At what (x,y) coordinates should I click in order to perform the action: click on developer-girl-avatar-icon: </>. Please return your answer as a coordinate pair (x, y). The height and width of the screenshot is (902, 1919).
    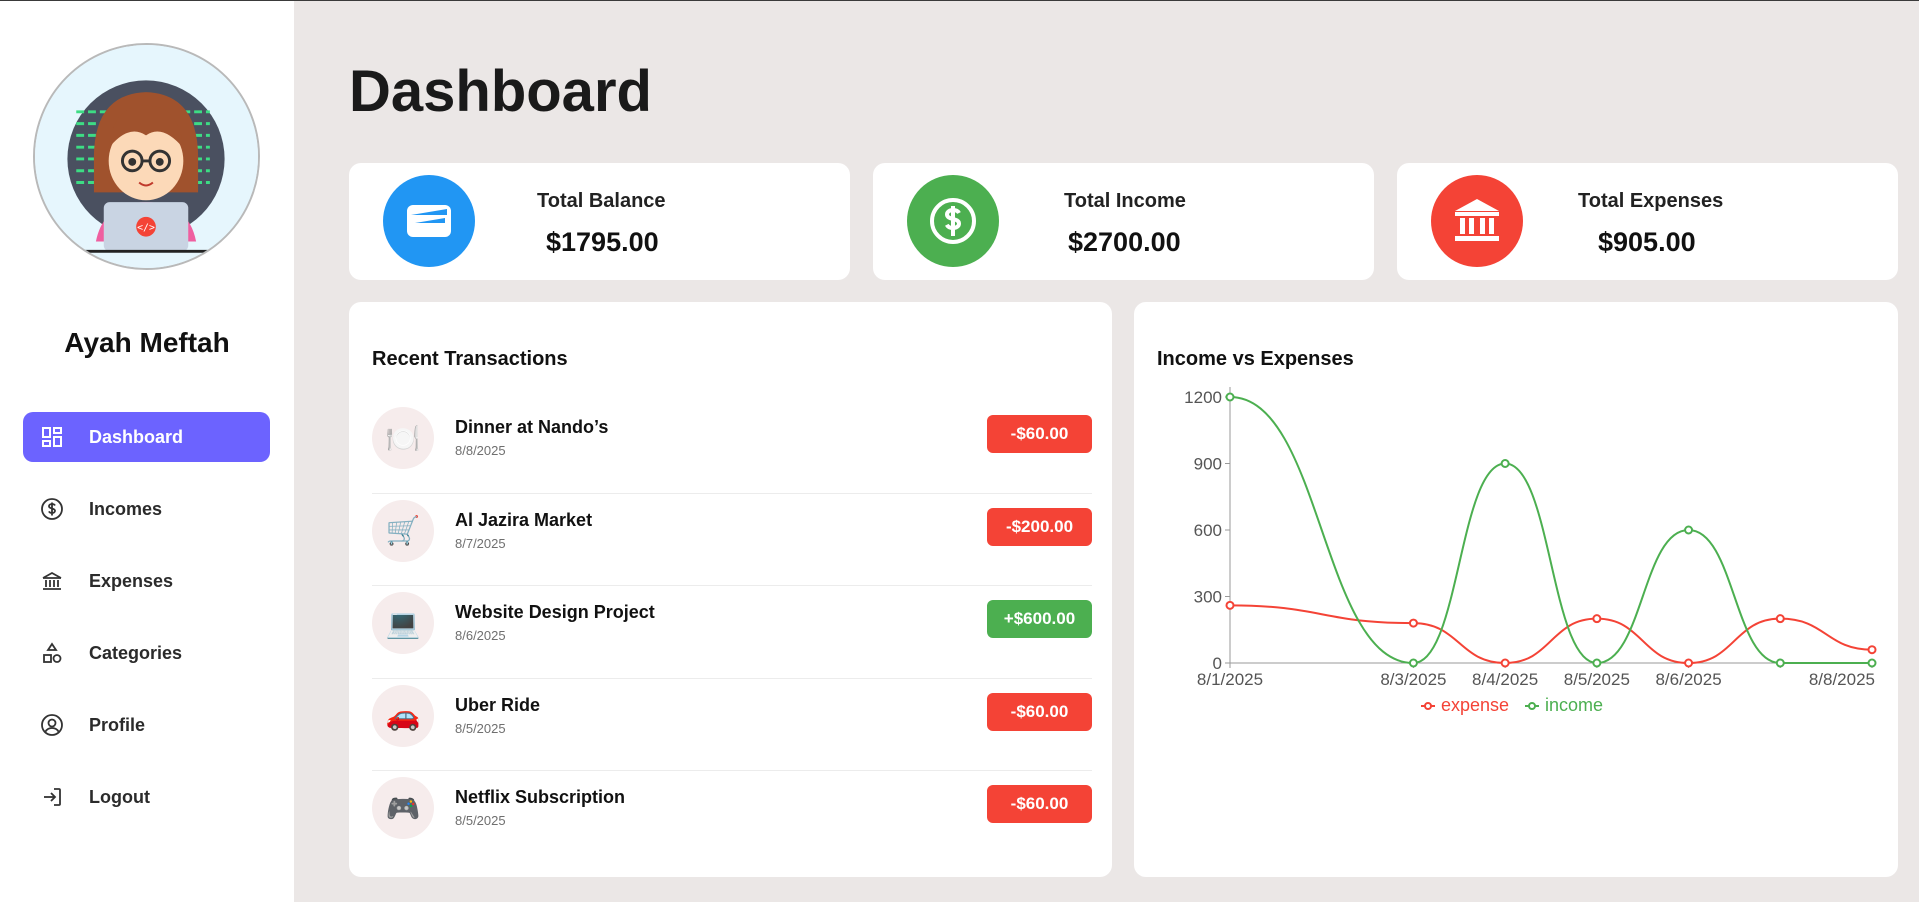
    Looking at the image, I should click on (146, 156).